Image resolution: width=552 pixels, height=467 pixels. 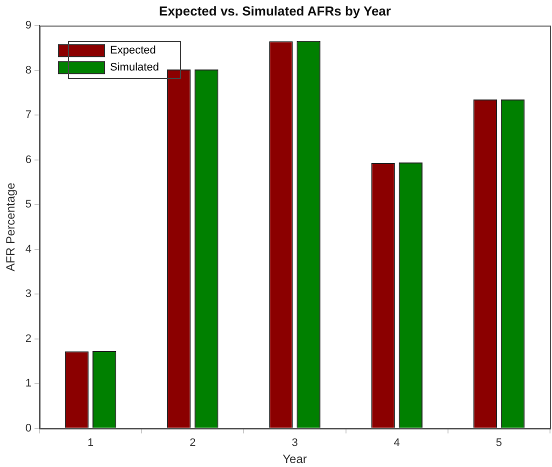 What do you see at coordinates (275, 10) in the screenshot?
I see `chart-title: Expected vs. Simulated AFRs by Year` at bounding box center [275, 10].